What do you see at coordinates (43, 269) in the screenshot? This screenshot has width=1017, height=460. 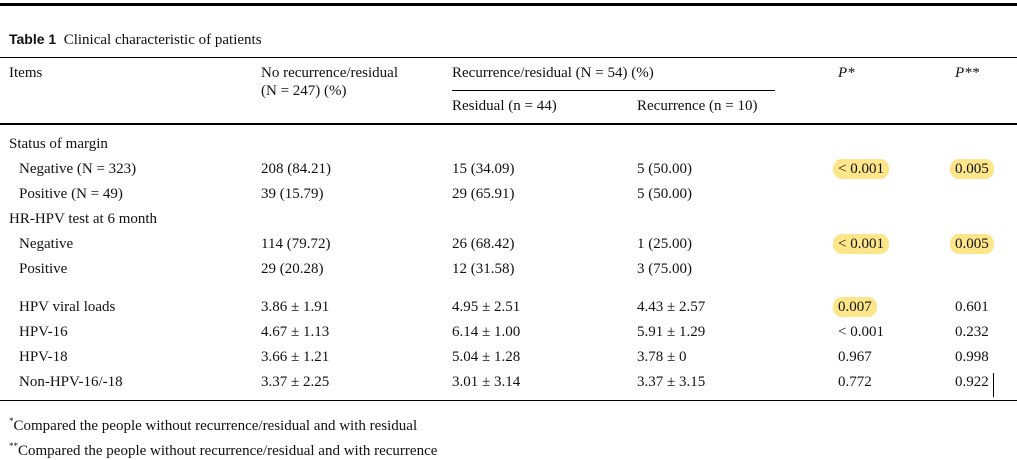 I see `row-label: Positive` at bounding box center [43, 269].